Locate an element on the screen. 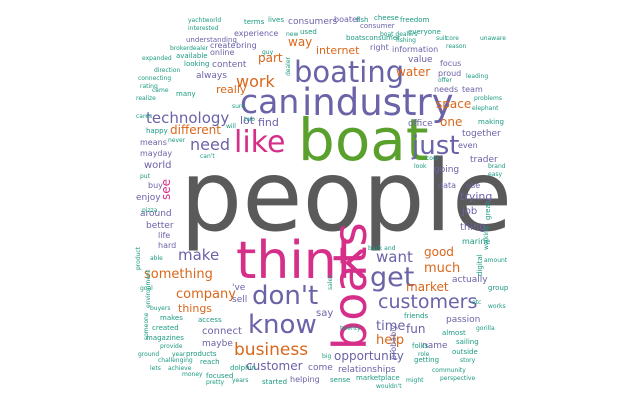 The image size is (640, 400). cloud-word-fishing: fishing is located at coordinates (406, 40).